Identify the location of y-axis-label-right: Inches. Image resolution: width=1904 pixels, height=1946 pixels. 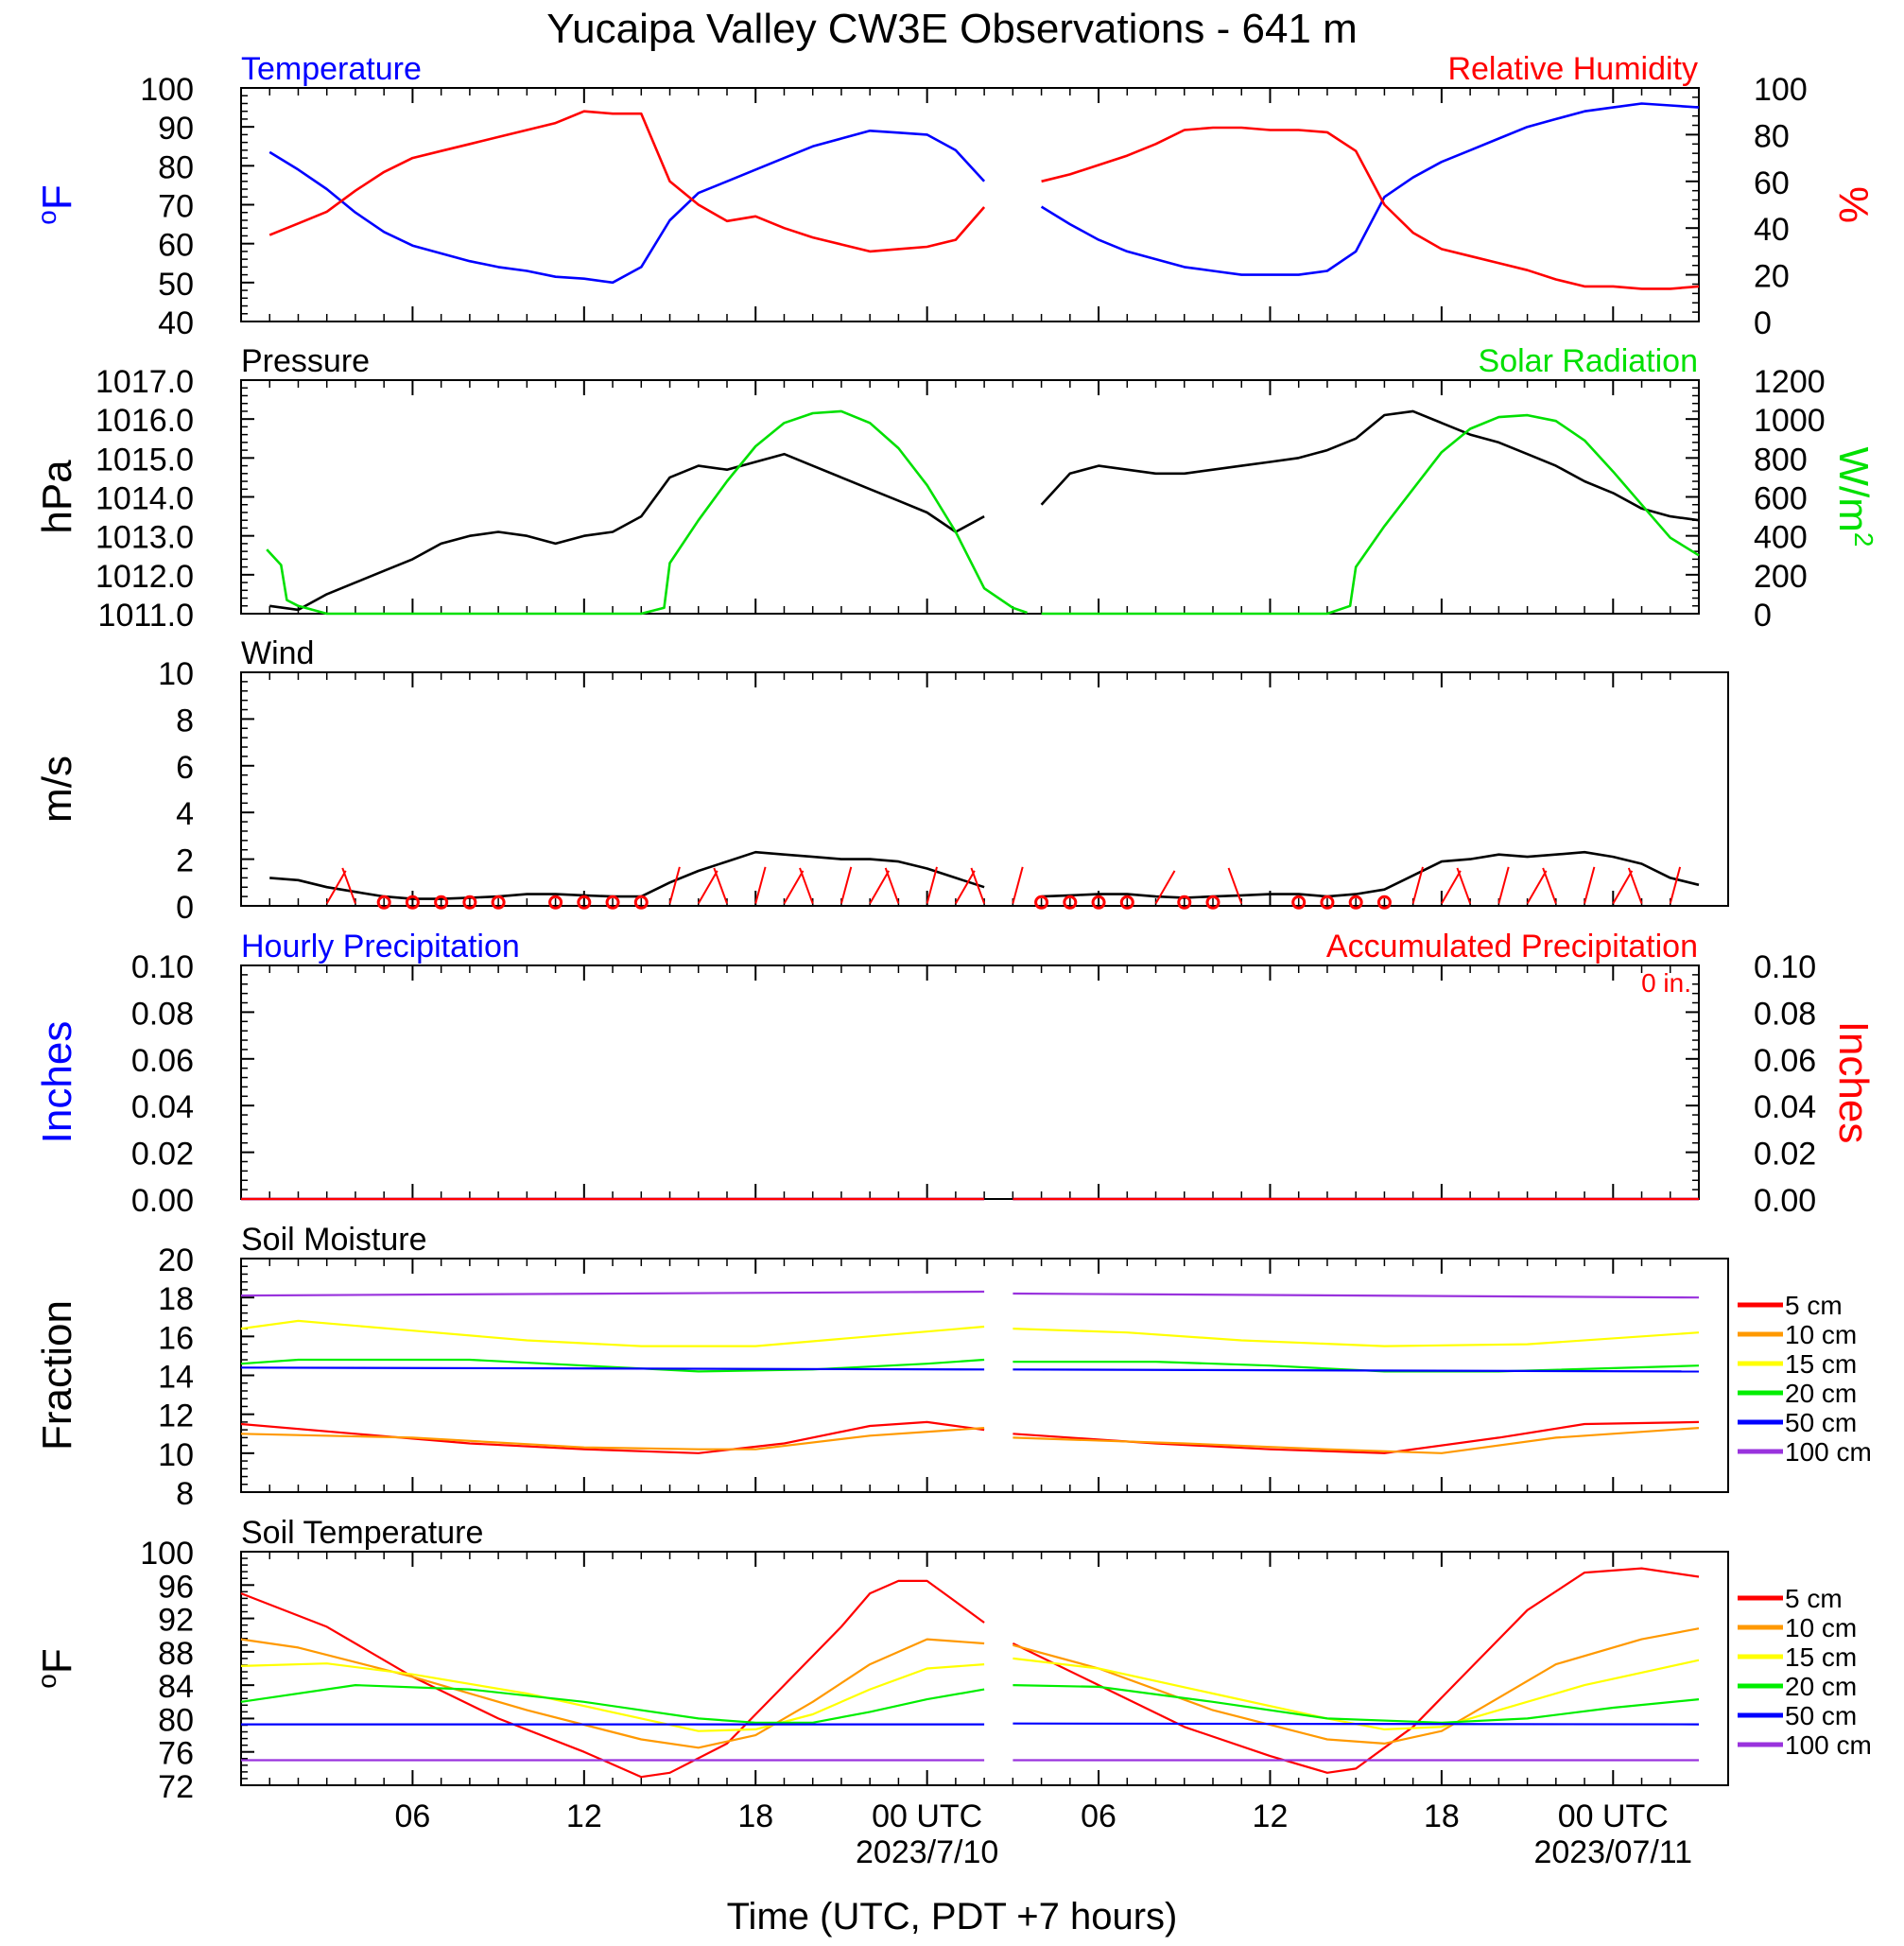
(1853, 1082).